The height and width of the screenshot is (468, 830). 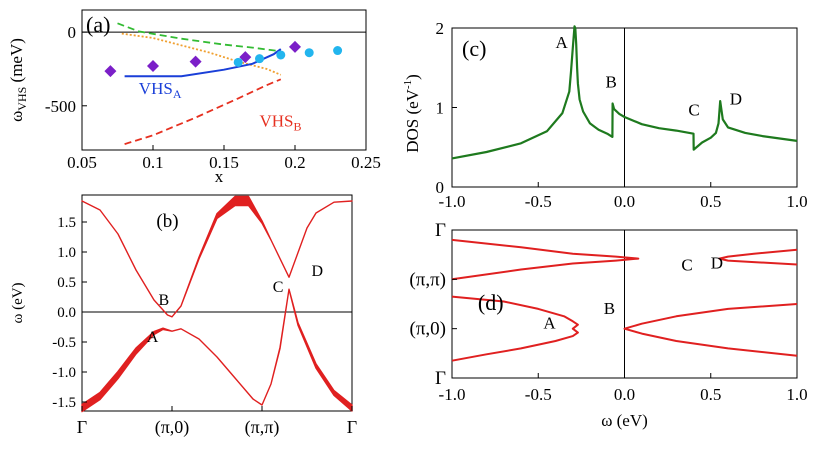 What do you see at coordinates (177, 94) in the screenshot?
I see `panel-a-annotation-sub: A` at bounding box center [177, 94].